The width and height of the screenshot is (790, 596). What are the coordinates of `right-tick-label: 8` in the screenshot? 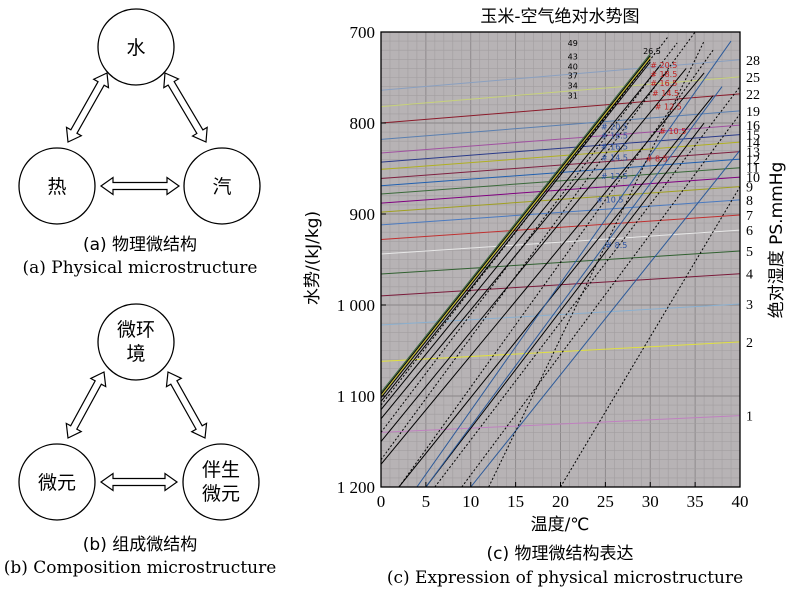 It's located at (749, 201).